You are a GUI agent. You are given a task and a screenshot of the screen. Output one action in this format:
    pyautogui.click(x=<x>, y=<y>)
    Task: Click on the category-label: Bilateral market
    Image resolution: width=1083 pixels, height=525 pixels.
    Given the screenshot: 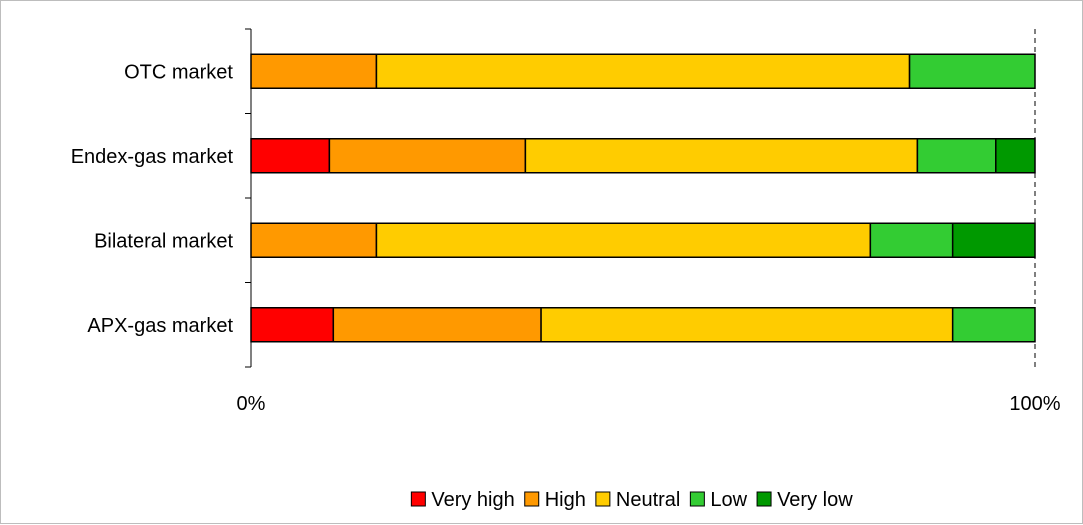 What is the action you would take?
    pyautogui.click(x=163, y=241)
    